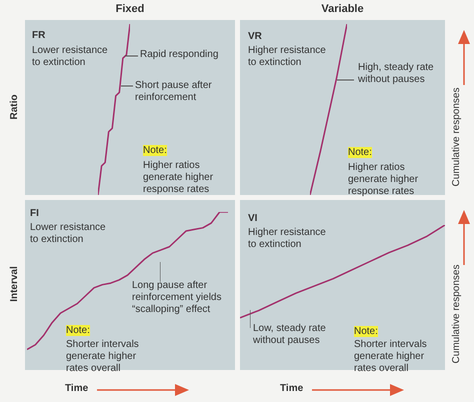 Image resolution: width=474 pixels, height=402 pixels. Describe the element at coordinates (39, 35) in the screenshot. I see `text: FR` at that location.